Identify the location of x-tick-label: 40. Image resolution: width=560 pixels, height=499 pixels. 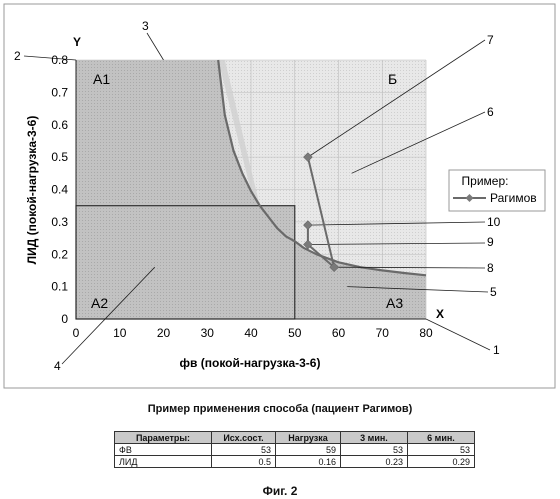
(251, 333).